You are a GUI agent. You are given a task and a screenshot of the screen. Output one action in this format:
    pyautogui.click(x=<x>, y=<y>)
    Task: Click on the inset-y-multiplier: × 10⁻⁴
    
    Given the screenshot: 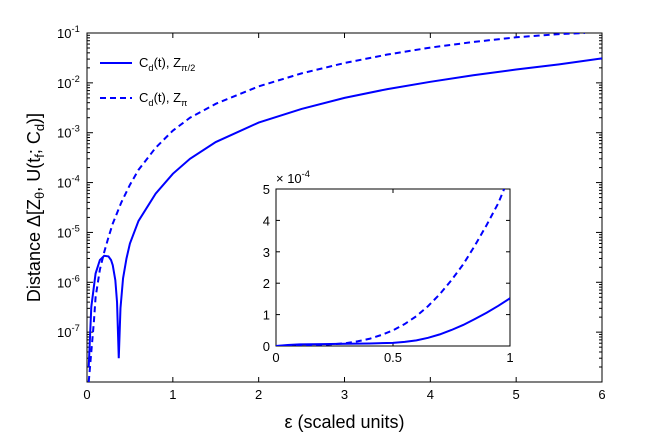 What is the action you would take?
    pyautogui.click(x=293, y=177)
    